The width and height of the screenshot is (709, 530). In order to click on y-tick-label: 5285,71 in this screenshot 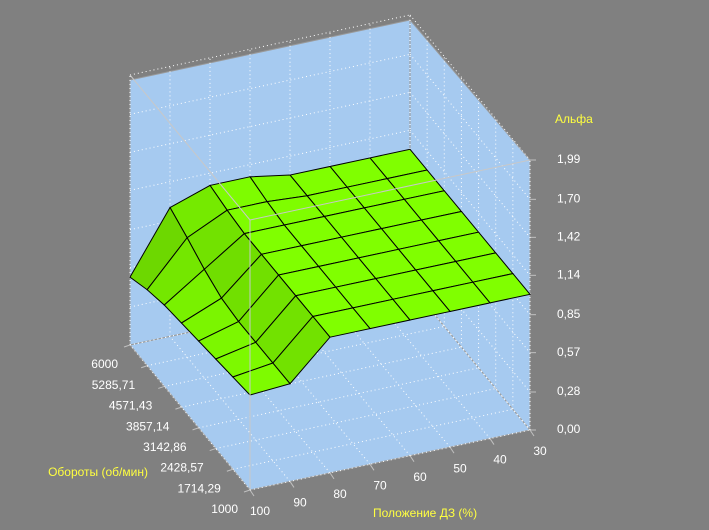, I will do `click(114, 385)`.